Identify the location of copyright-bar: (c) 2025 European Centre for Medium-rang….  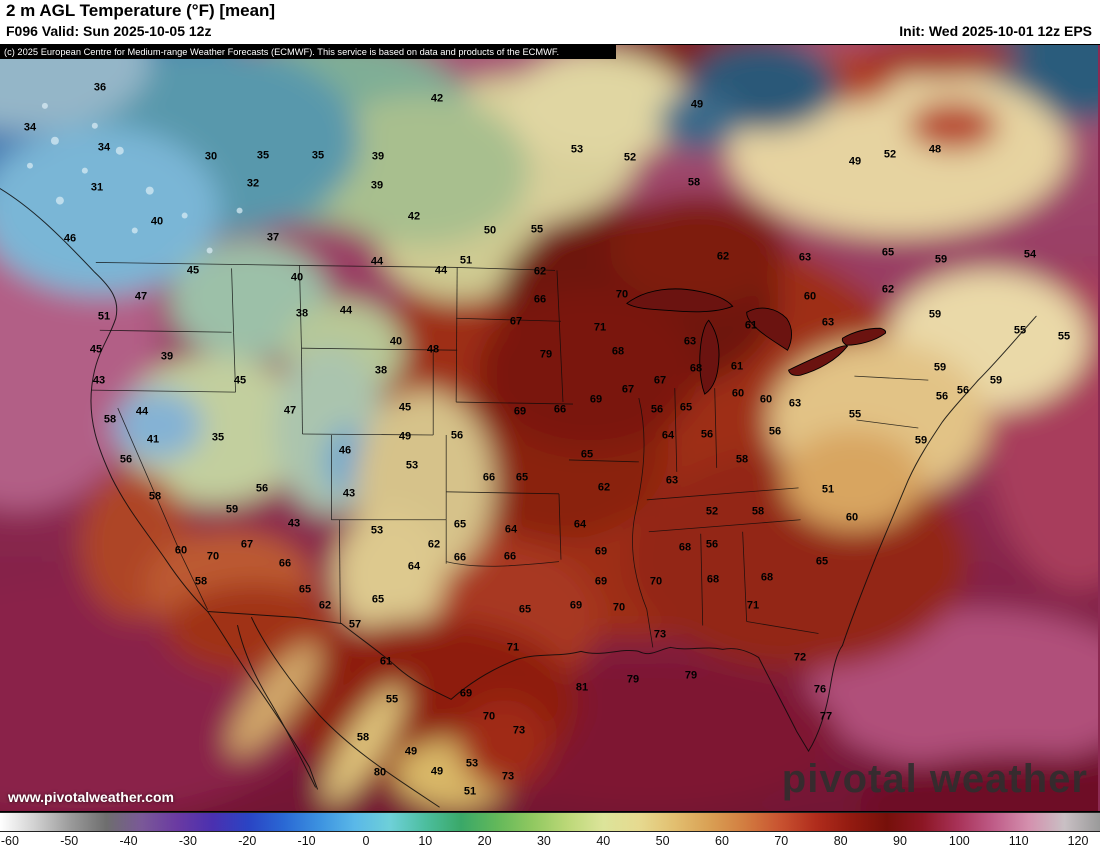
(308, 52).